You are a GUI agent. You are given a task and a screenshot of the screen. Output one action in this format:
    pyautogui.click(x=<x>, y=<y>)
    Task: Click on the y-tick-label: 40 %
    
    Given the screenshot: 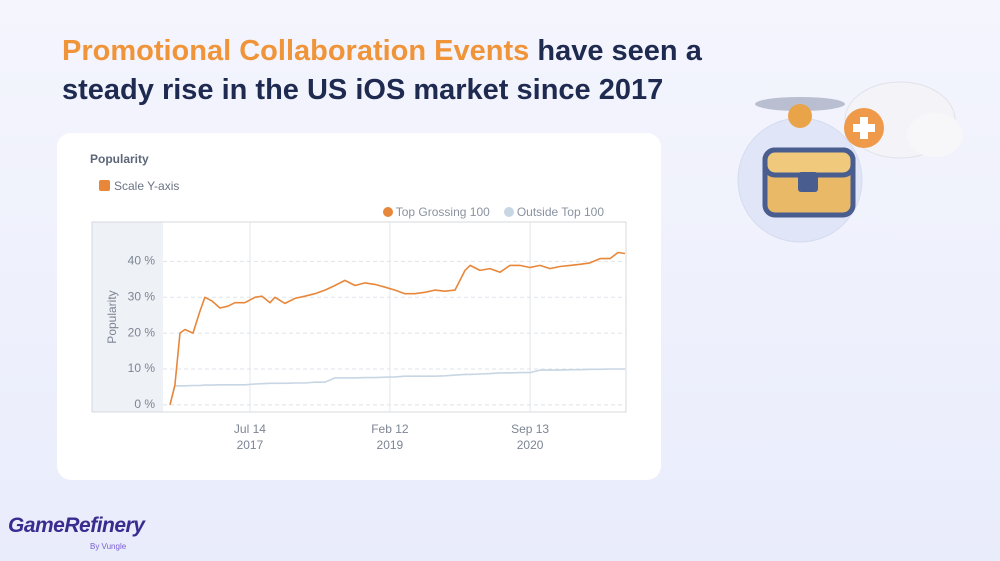 What is the action you would take?
    pyautogui.click(x=142, y=261)
    